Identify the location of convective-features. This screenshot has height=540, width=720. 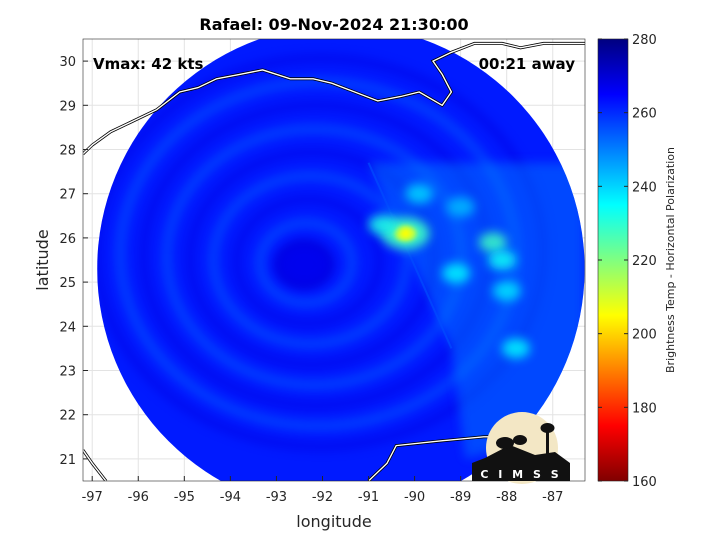
(404, 271).